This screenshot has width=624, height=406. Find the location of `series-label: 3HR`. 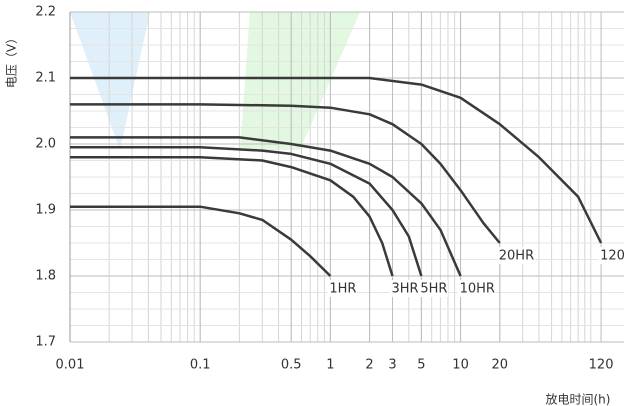

series-label: 3HR is located at coordinates (404, 289).